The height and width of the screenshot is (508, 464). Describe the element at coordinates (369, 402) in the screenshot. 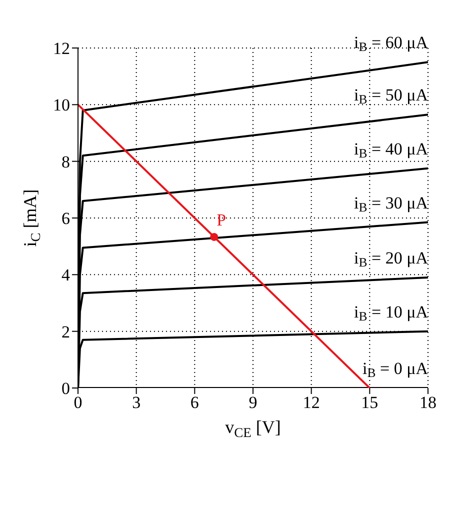

I see `x-tick-label: 15` at that location.